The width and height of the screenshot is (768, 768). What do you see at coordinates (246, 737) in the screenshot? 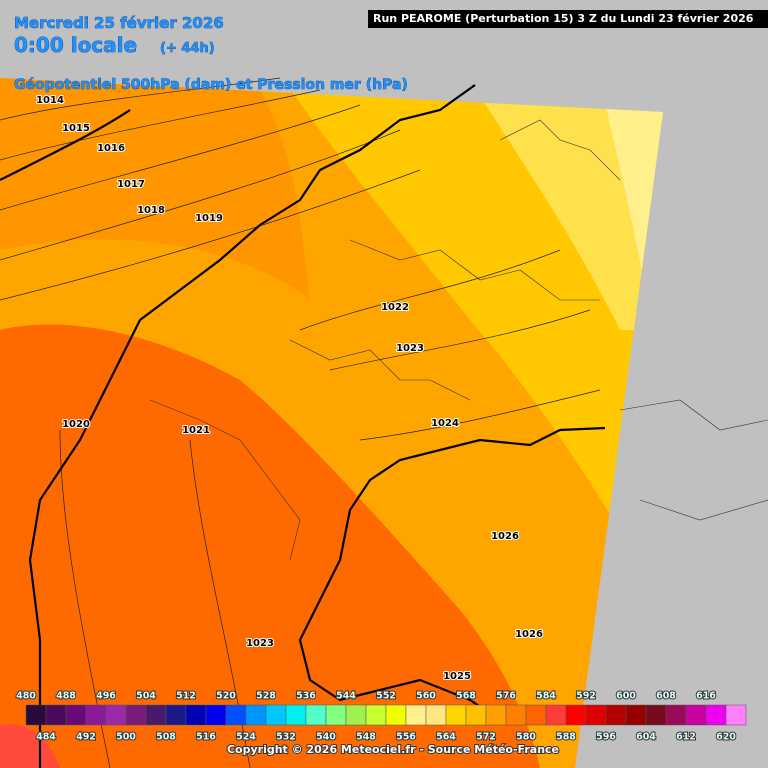
I see `colorbar-label: 524` at bounding box center [246, 737].